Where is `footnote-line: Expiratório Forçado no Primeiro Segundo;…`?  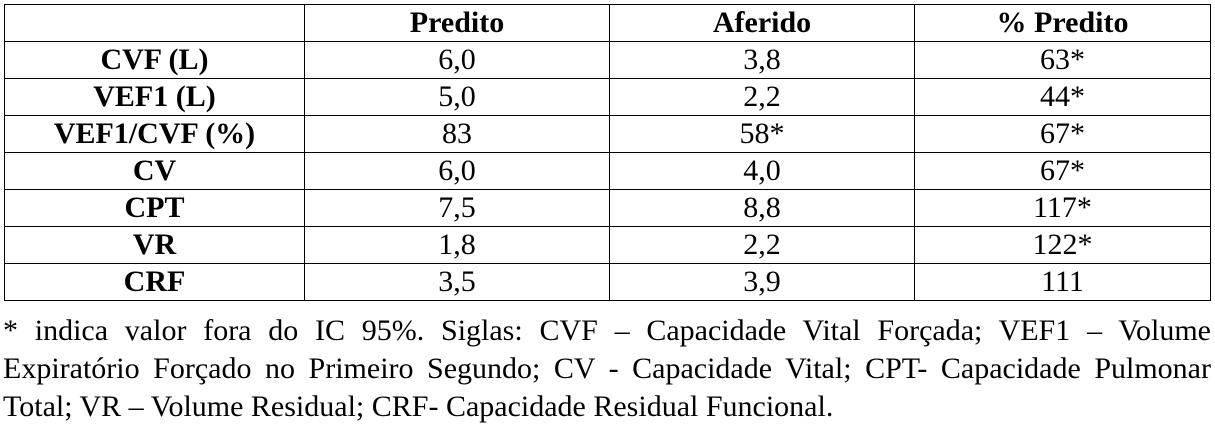 footnote-line: Expiratório Forçado no Primeiro Segundo;… is located at coordinates (607, 368).